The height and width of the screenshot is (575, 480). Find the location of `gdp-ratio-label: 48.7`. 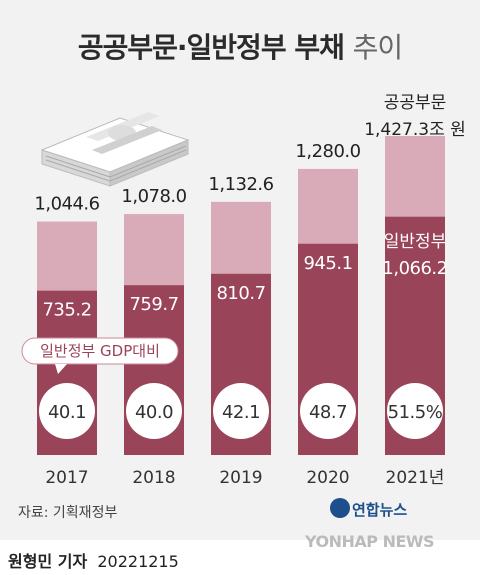

gdp-ratio-label: 48.7 is located at coordinates (328, 412).